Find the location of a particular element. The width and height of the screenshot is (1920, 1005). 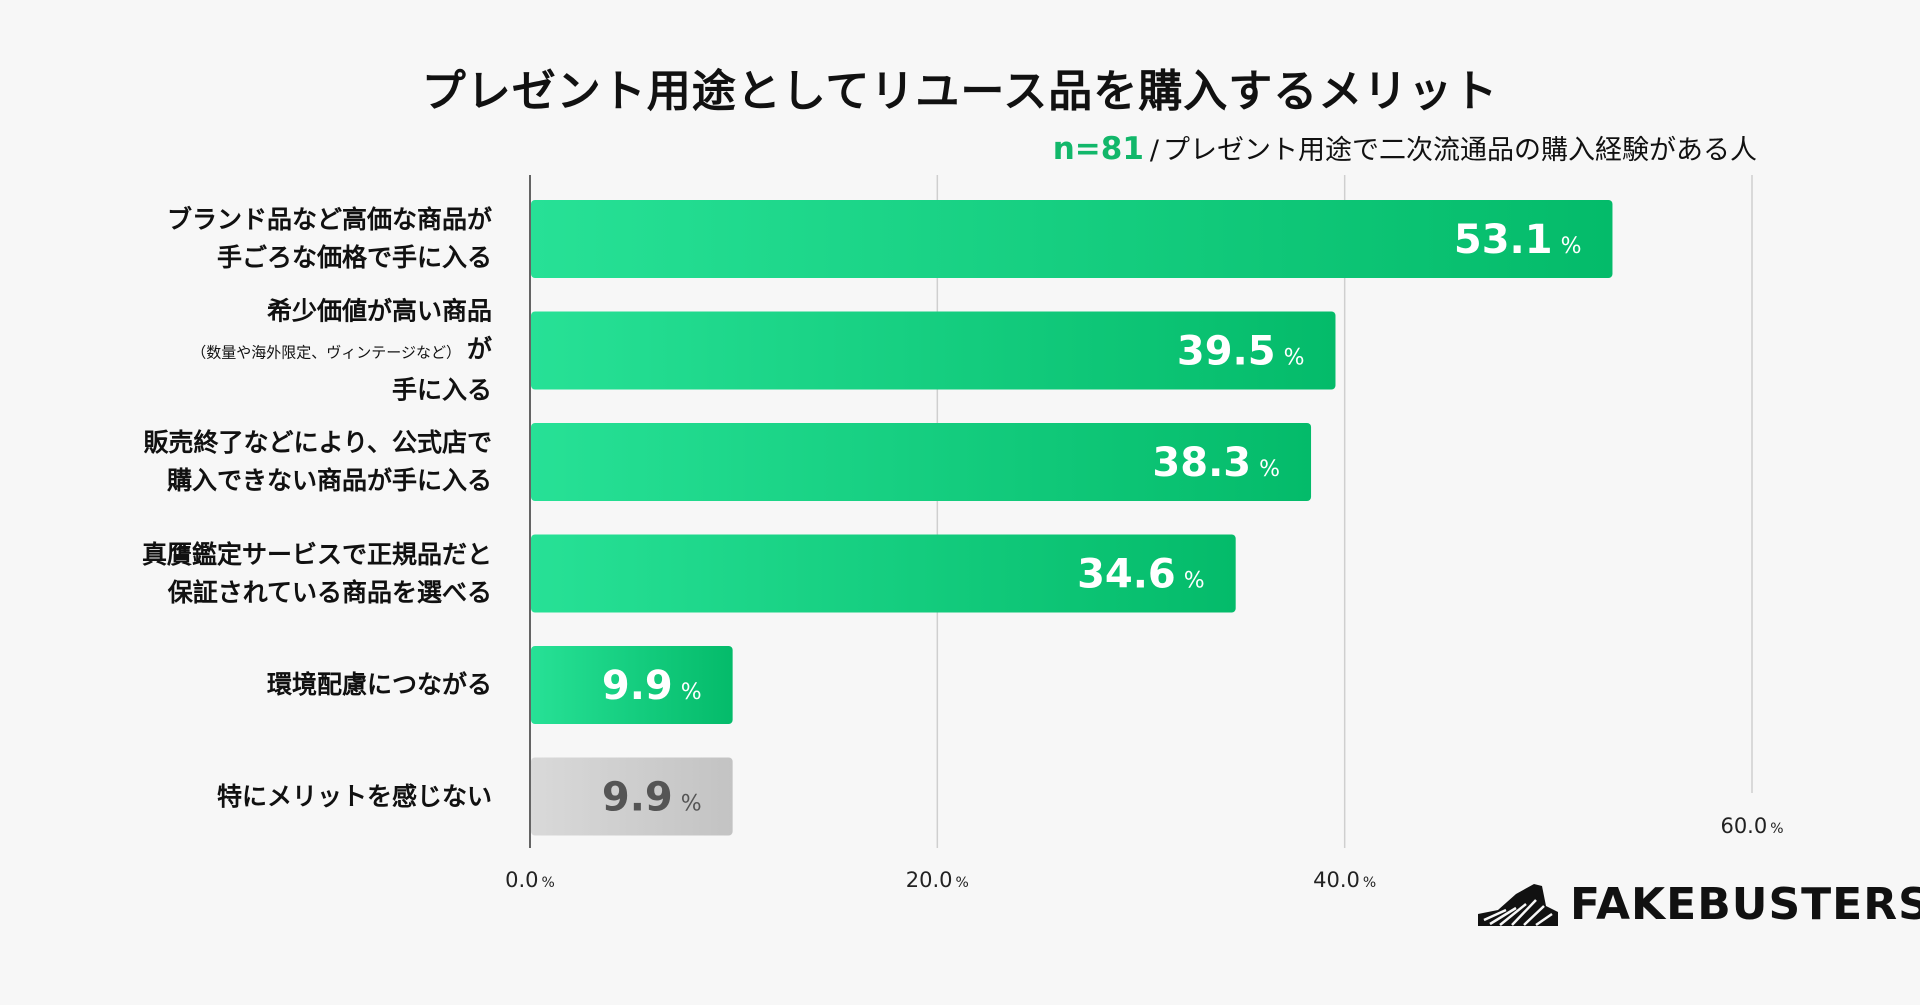

category-label: 環境配慮につながる is located at coordinates (379, 684).